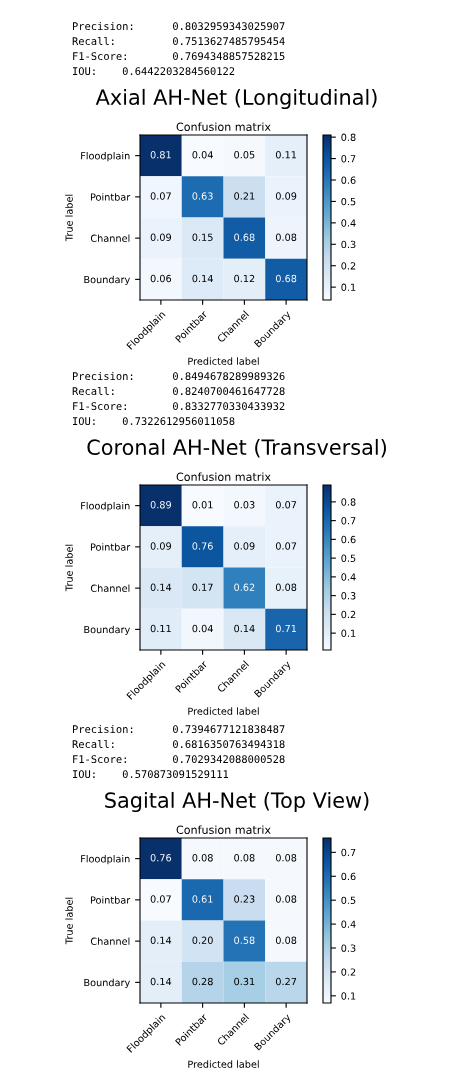 This screenshot has width=474, height=1078. I want to click on data-label: 0.12, so click(244, 278).